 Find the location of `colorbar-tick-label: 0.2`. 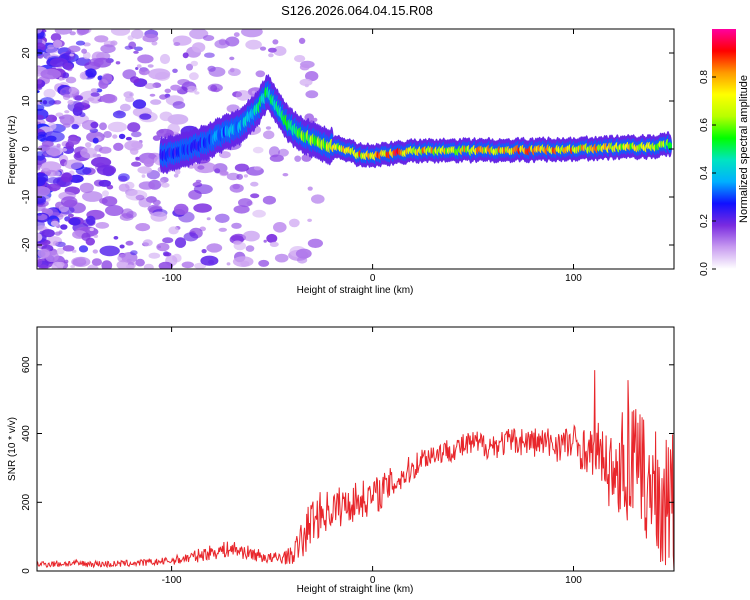

colorbar-tick-label: 0.2 is located at coordinates (704, 221).